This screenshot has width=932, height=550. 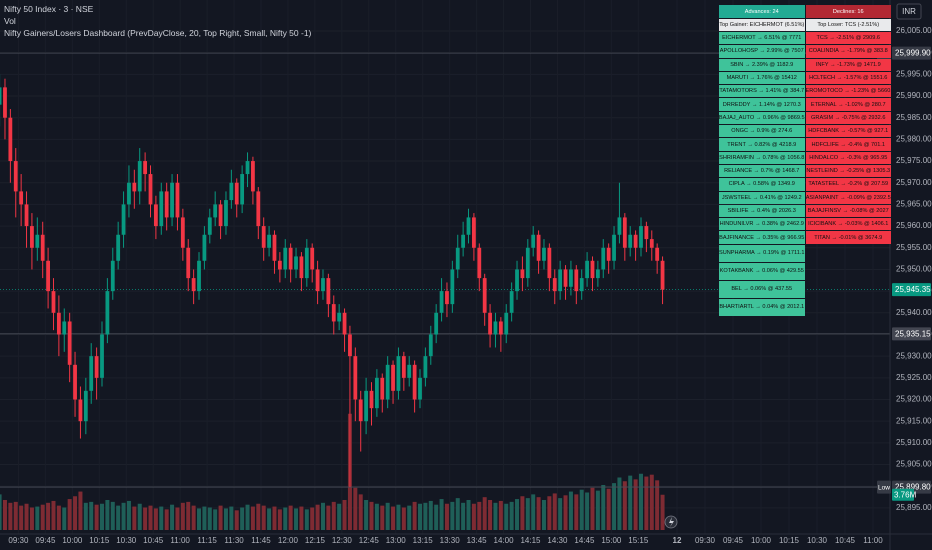 What do you see at coordinates (504, 540) in the screenshot?
I see `x-tick-label: 14:00` at bounding box center [504, 540].